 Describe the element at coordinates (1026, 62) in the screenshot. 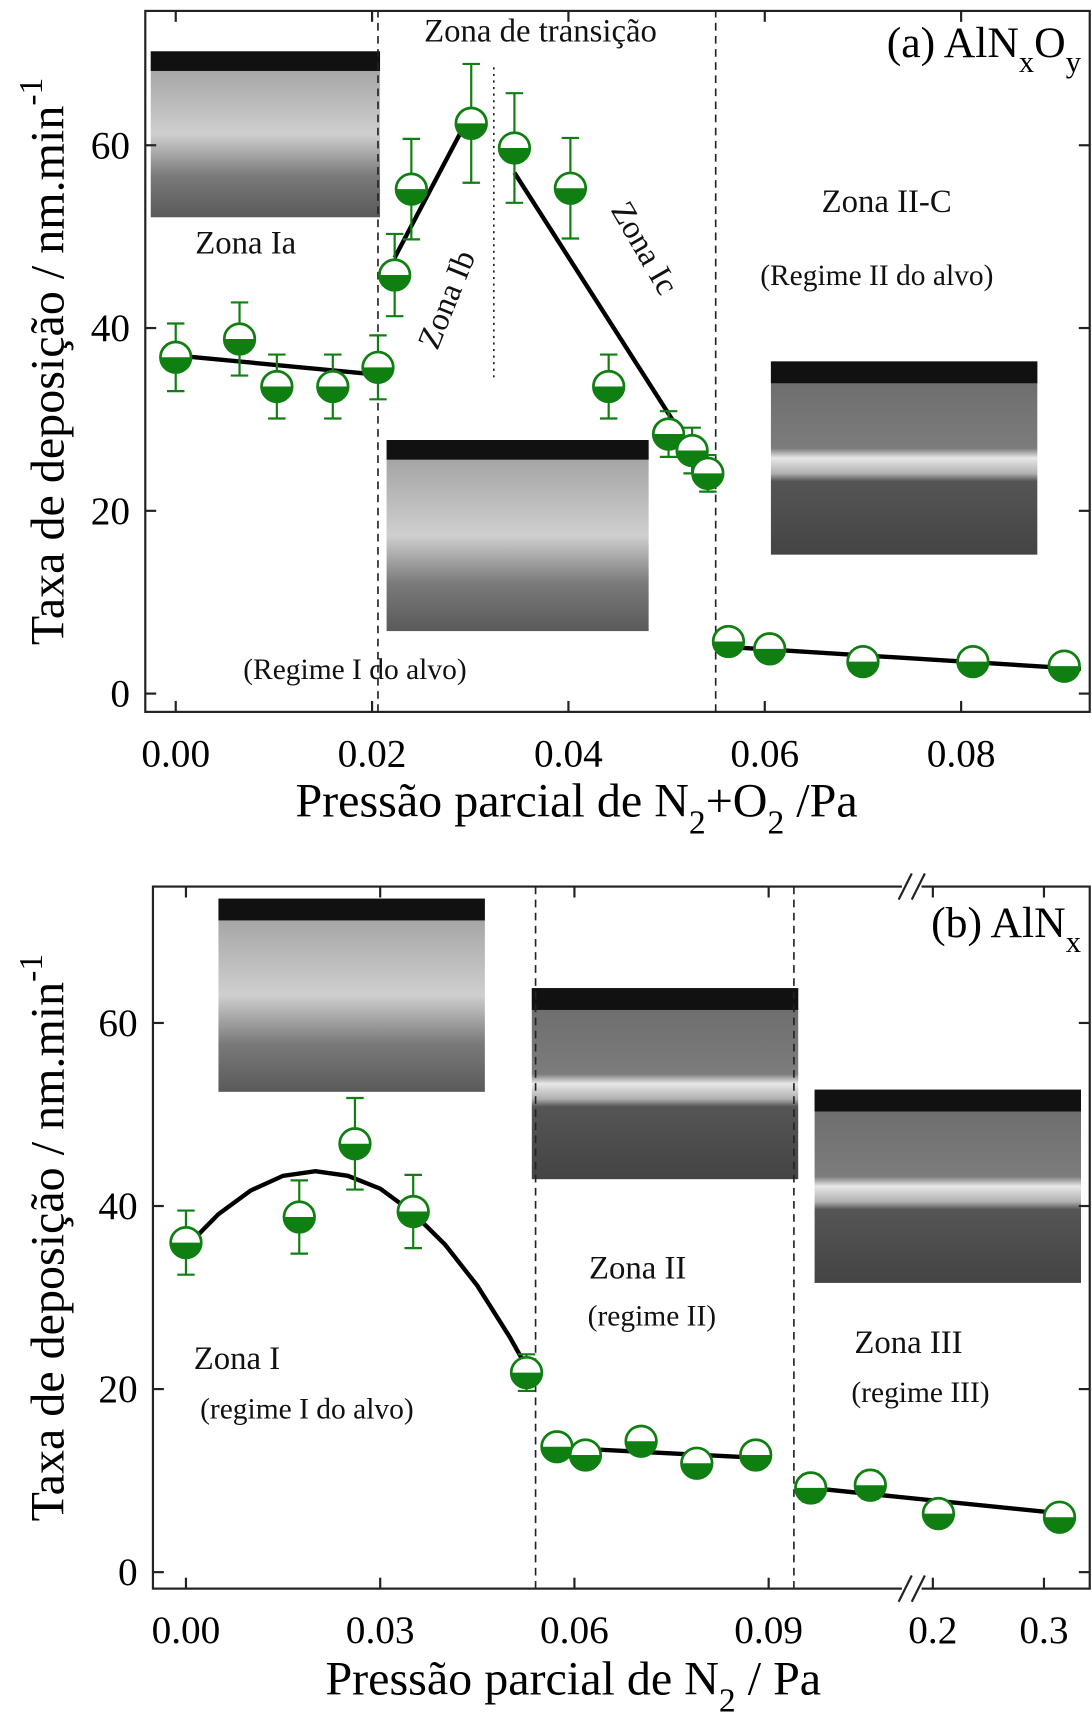

I see `text-part: x` at that location.